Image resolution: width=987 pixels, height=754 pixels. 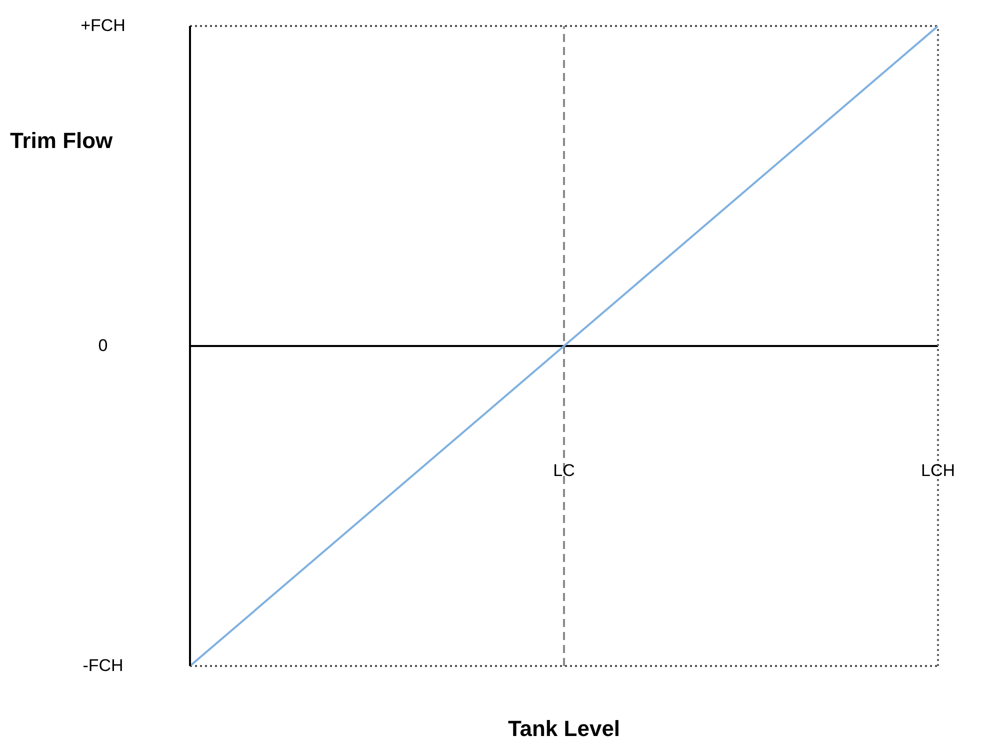 What do you see at coordinates (938, 470) in the screenshot?
I see `x-tick-label: LCH` at bounding box center [938, 470].